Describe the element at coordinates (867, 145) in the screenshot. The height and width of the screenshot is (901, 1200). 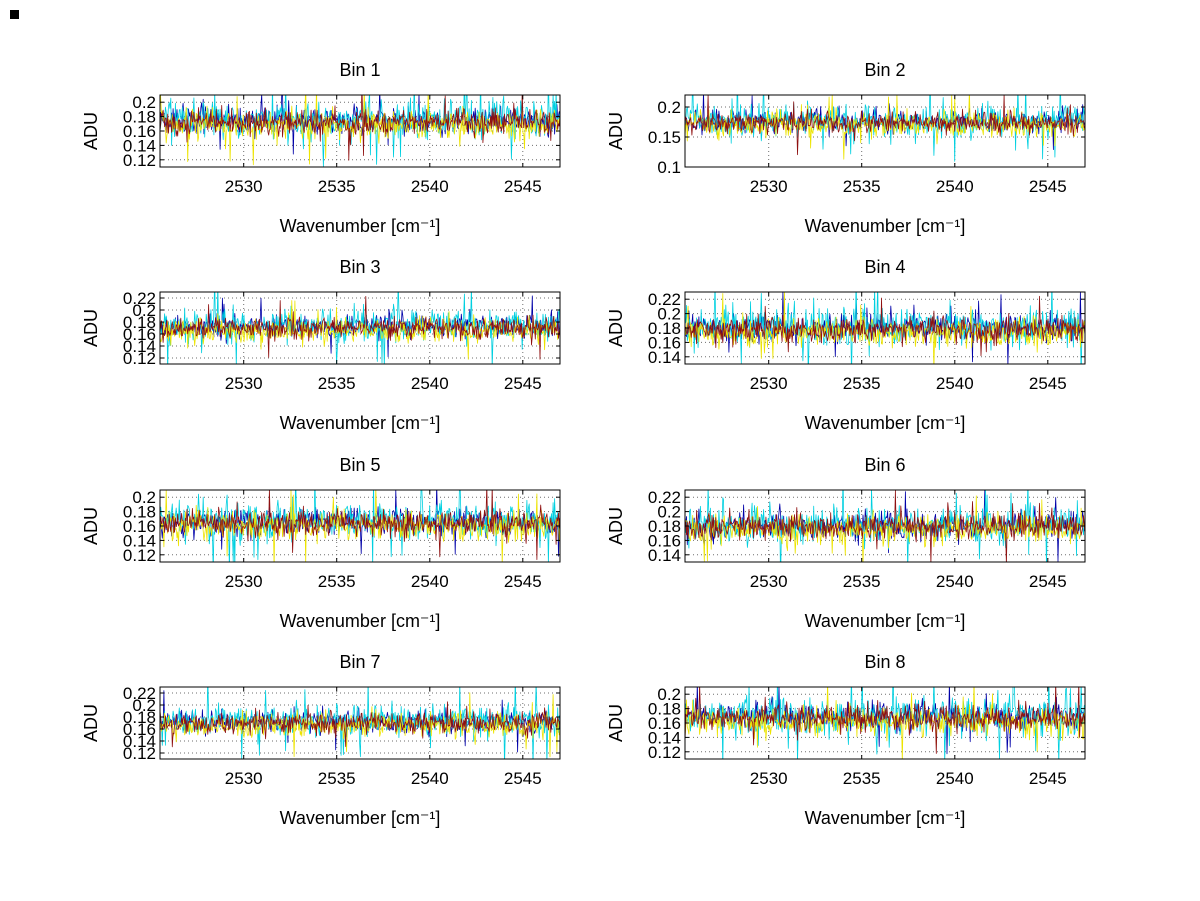
I see `plot-canvas: 2530 2535 2540 2545 0.1 0.15 0.2` at that location.